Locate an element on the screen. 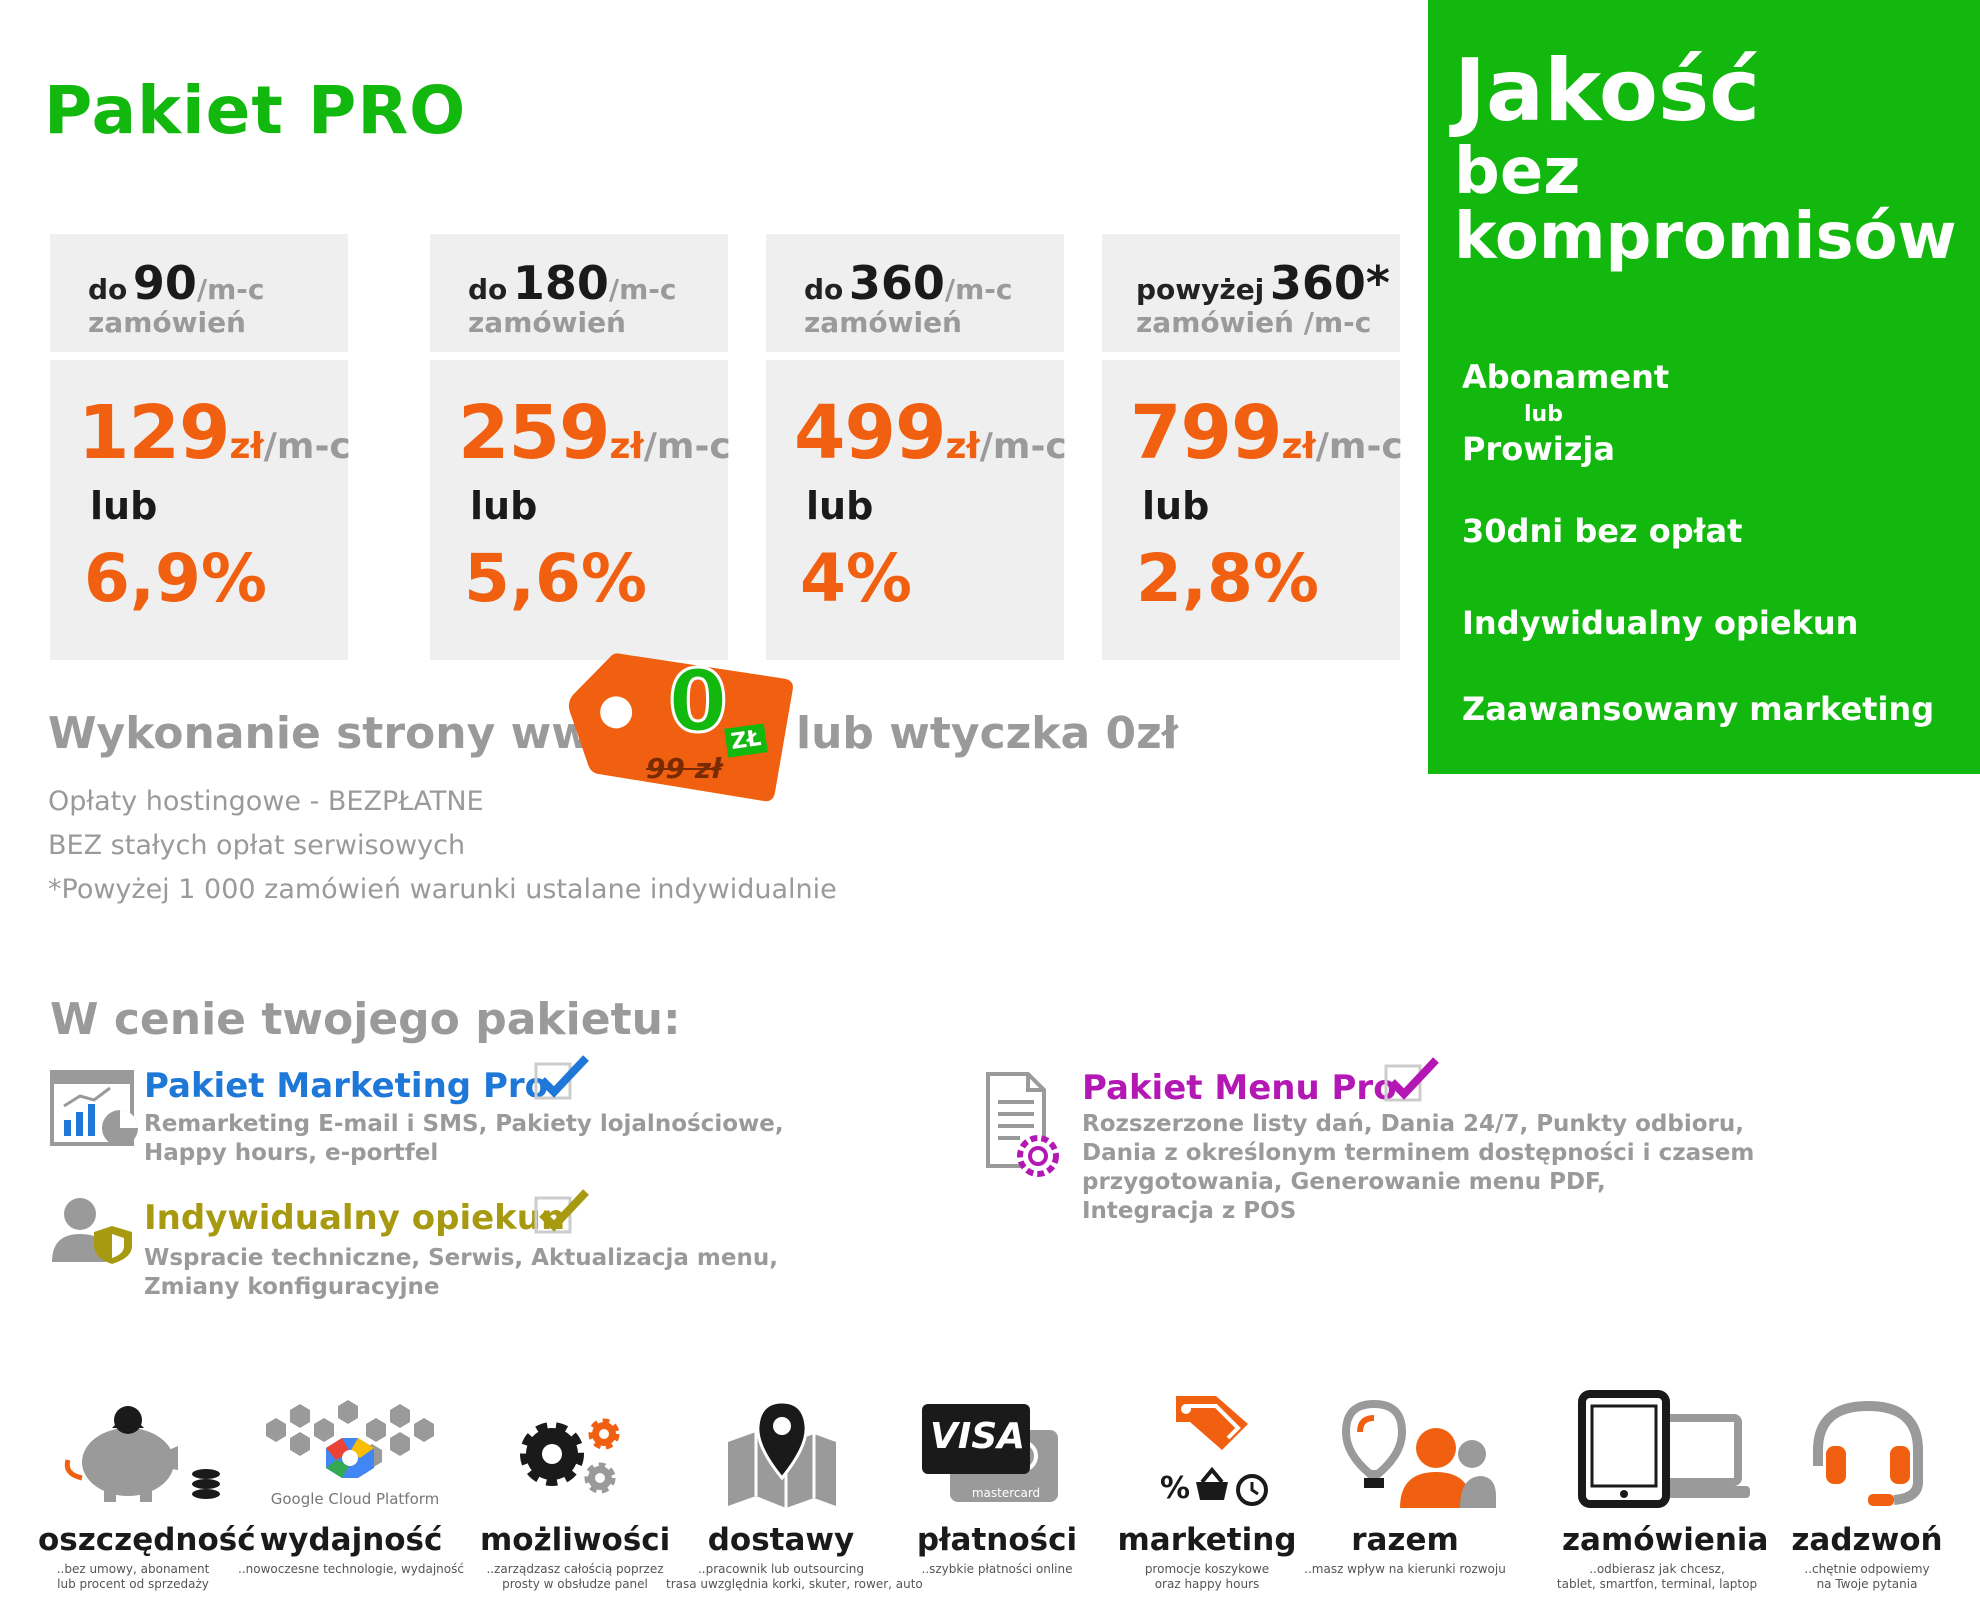 The height and width of the screenshot is (1600, 1980). mastercard-logo-text: mastercard is located at coordinates (1006, 1493).